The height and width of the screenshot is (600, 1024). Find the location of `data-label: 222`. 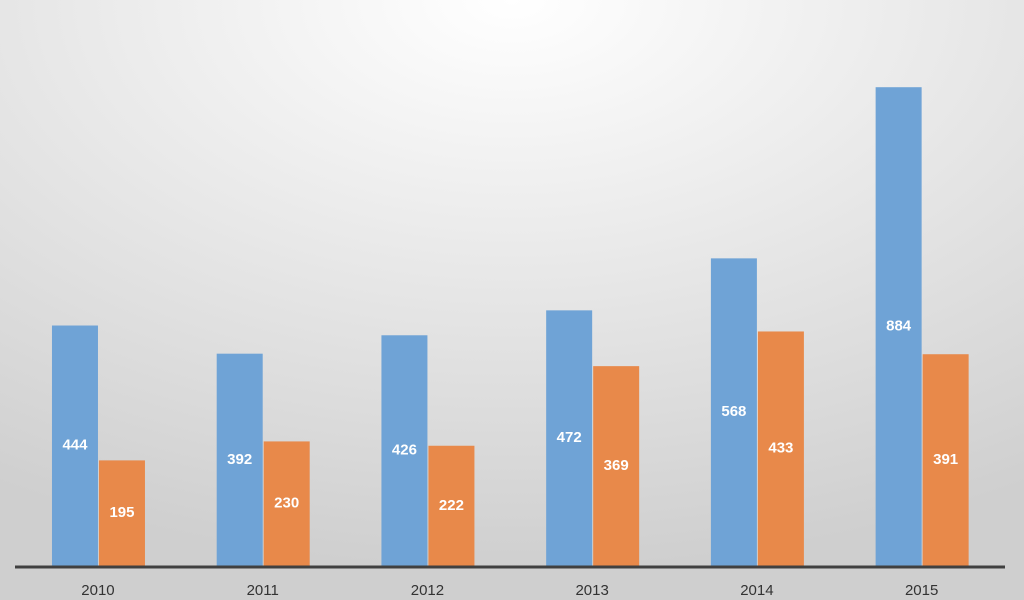

data-label: 222 is located at coordinates (451, 505).